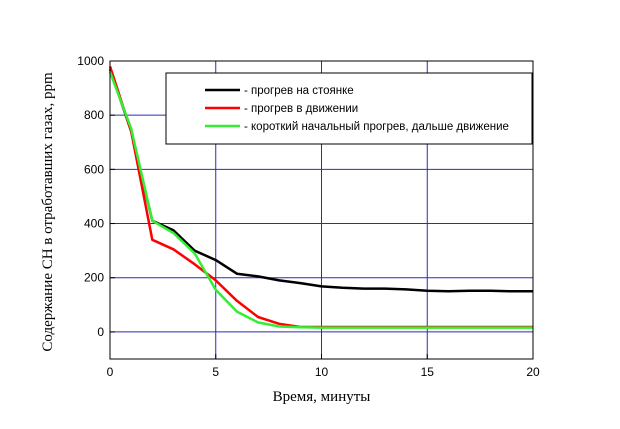 Image resolution: width=620 pixels, height=429 pixels. I want to click on y-tick-label-4: 800, so click(94, 115).